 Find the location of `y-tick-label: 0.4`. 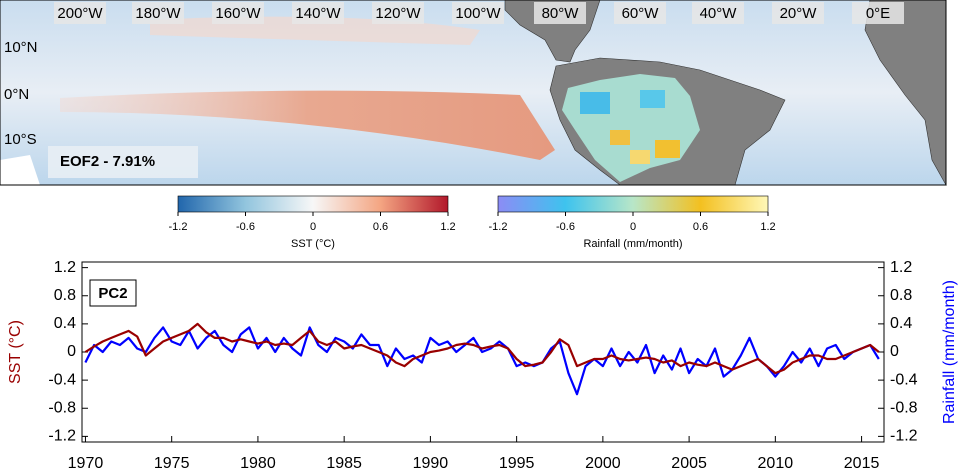

y-tick-label: 0.4 is located at coordinates (65, 323).